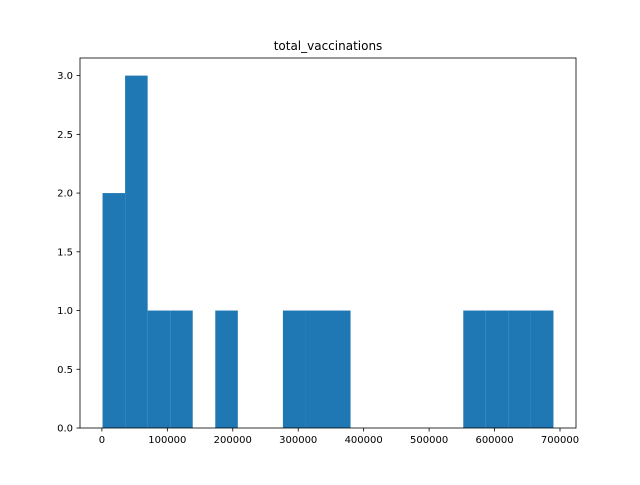 This screenshot has height=485, width=640. I want to click on x-tick-label: 500000, so click(429, 440).